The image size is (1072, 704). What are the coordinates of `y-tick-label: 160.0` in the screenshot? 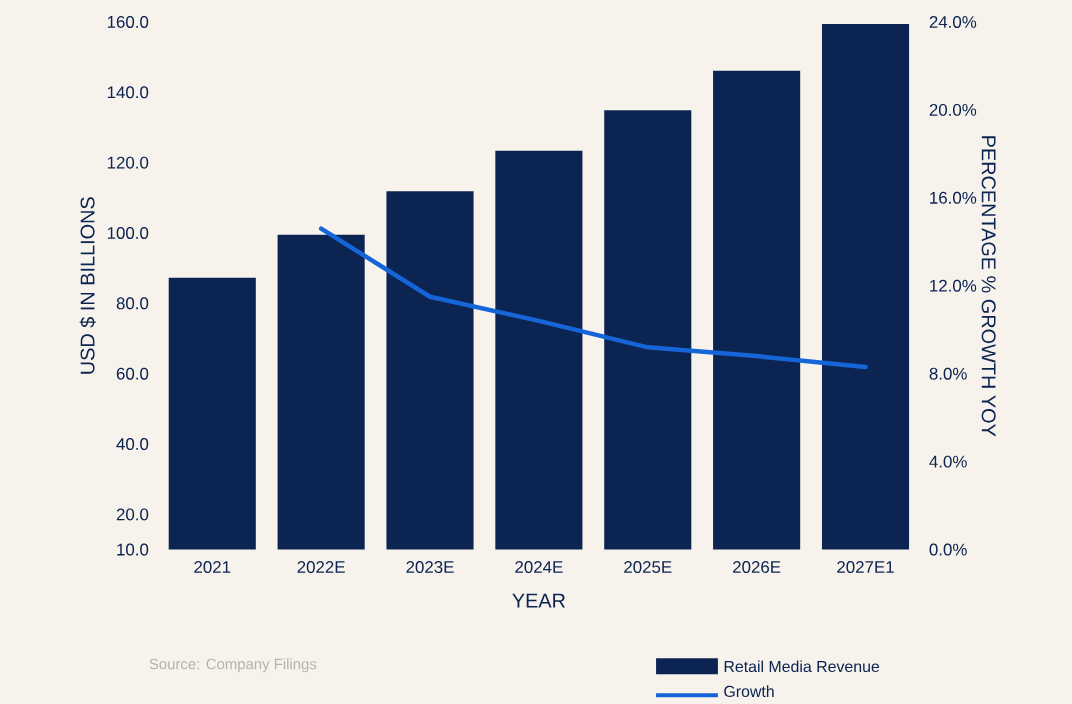 It's located at (128, 21).